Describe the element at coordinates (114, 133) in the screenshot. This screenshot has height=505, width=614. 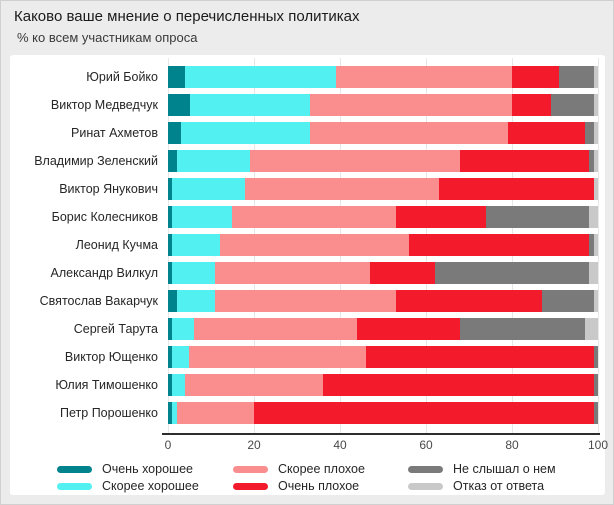
I see `category-label: Ринат Ахметов` at that location.